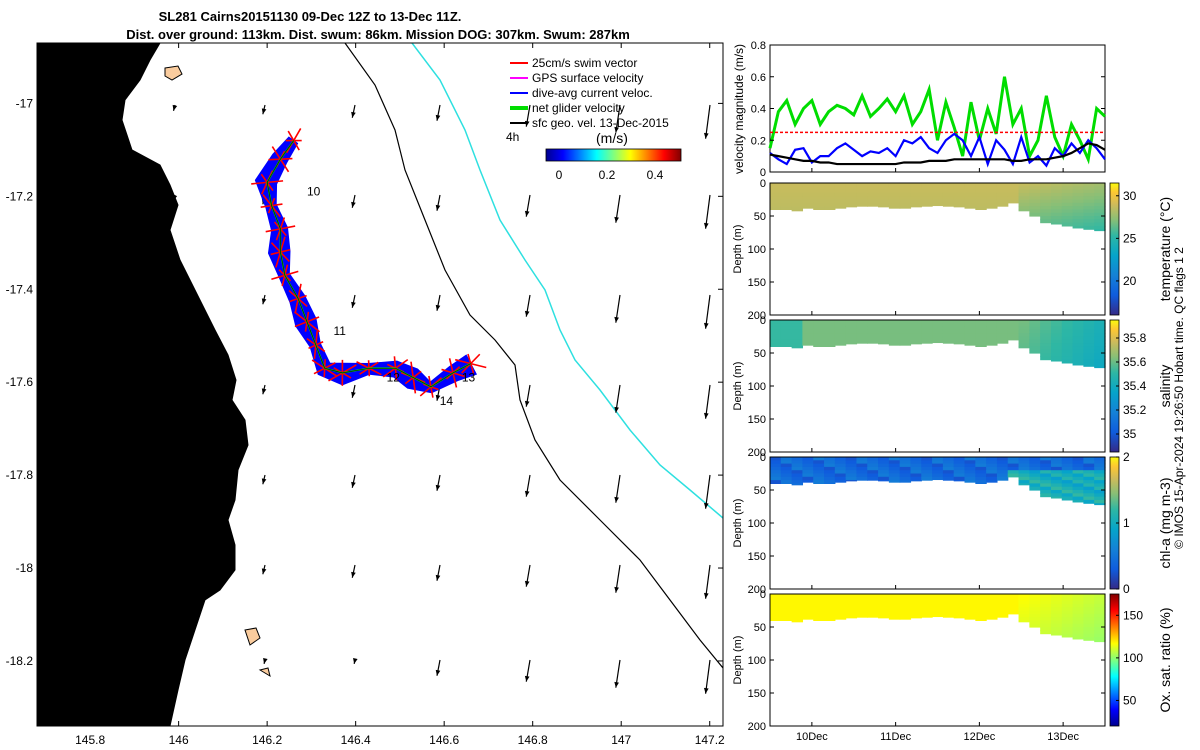  Describe the element at coordinates (1130, 238) in the screenshot. I see `colorbar-tick-label: 25` at that location.